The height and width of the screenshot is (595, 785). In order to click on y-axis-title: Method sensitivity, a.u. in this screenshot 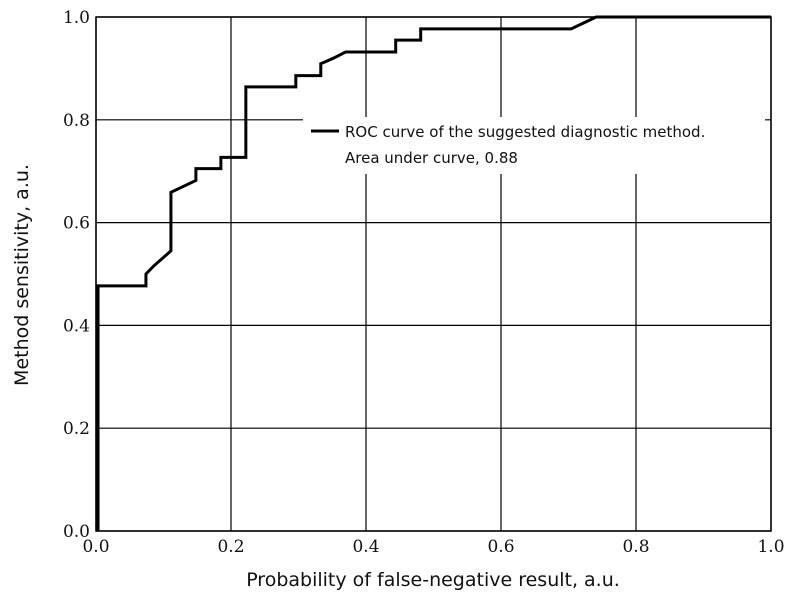, I will do `click(22, 275)`.